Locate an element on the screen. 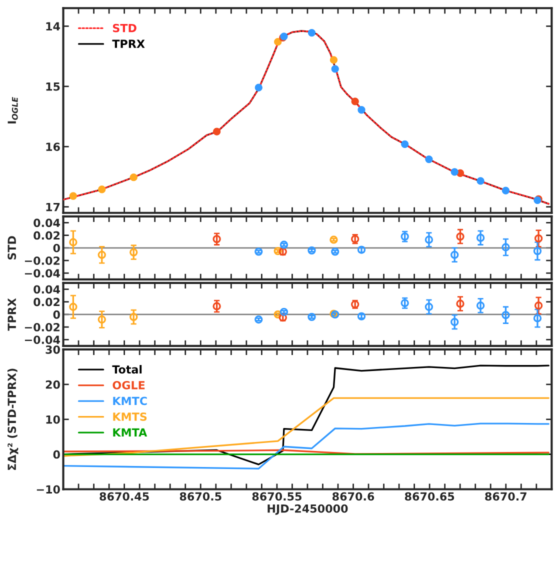 The image size is (555, 579). y-tick-label: 15 is located at coordinates (53, 86).